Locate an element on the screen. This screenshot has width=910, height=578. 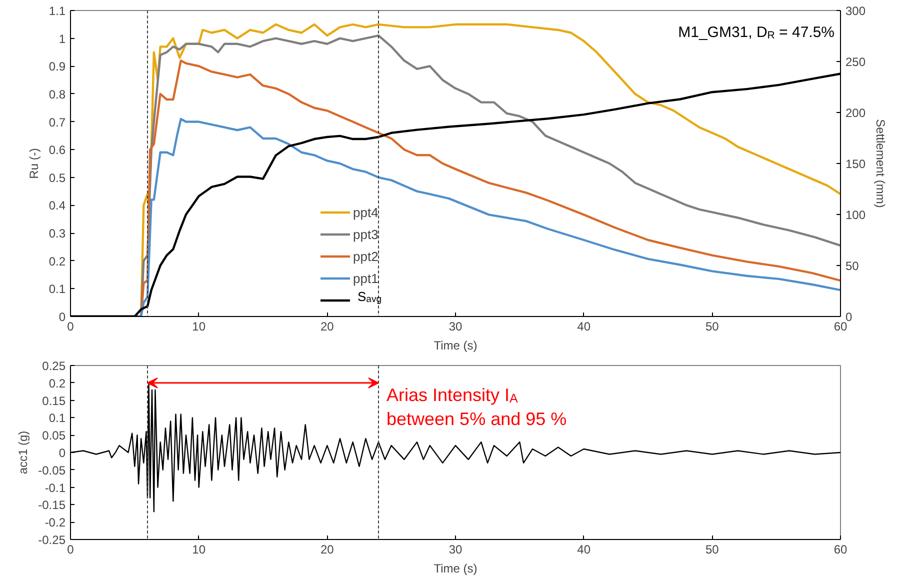
y2-tick-label: 50 is located at coordinates (853, 266).